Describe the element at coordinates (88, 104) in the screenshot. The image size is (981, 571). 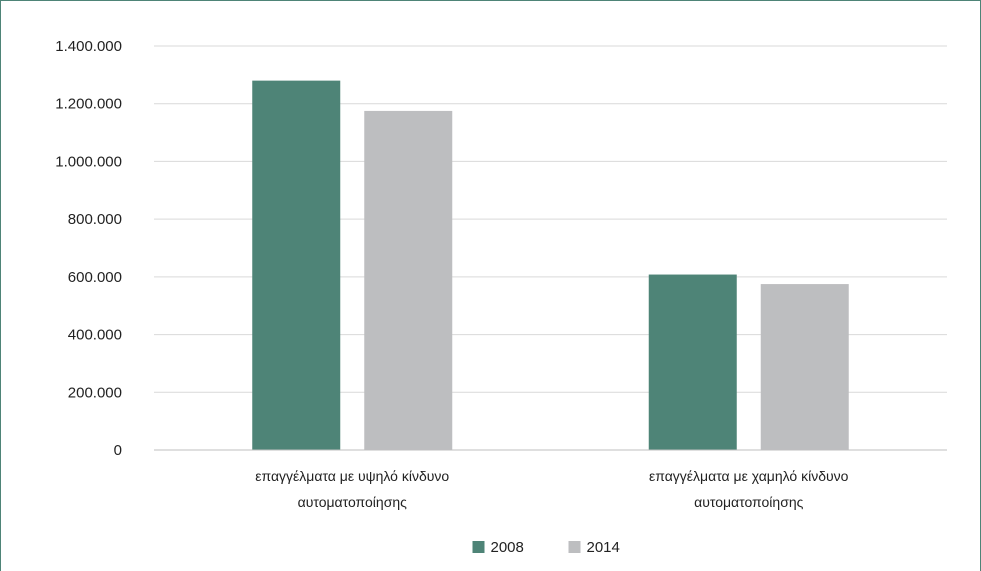
I see `y-tick-label: 1.200.000` at that location.